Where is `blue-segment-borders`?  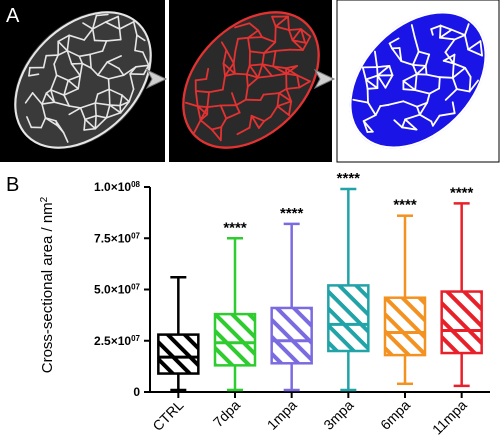 blue-segment-borders is located at coordinates (418, 80).